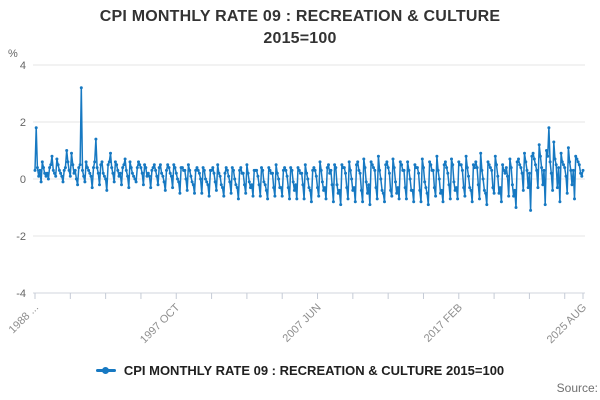  What do you see at coordinates (23, 123) in the screenshot?
I see `y-tick-label: 2` at bounding box center [23, 123].